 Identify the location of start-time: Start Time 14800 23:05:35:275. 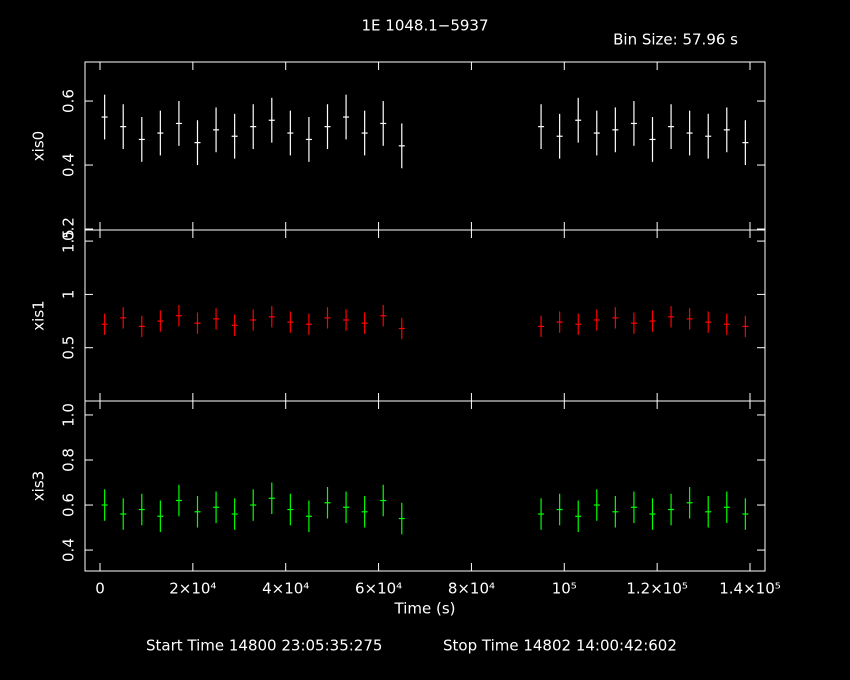
(264, 646).